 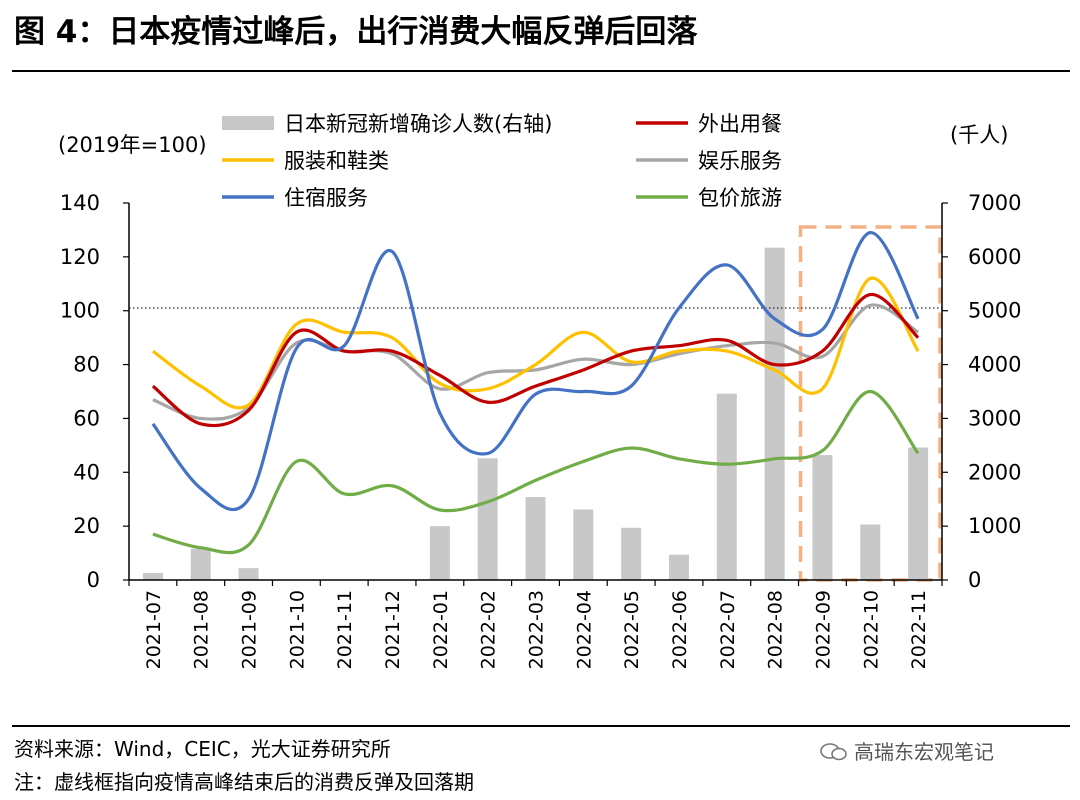 What do you see at coordinates (740, 198) in the screenshot?
I see `legend-label-5: 包价旅游` at bounding box center [740, 198].